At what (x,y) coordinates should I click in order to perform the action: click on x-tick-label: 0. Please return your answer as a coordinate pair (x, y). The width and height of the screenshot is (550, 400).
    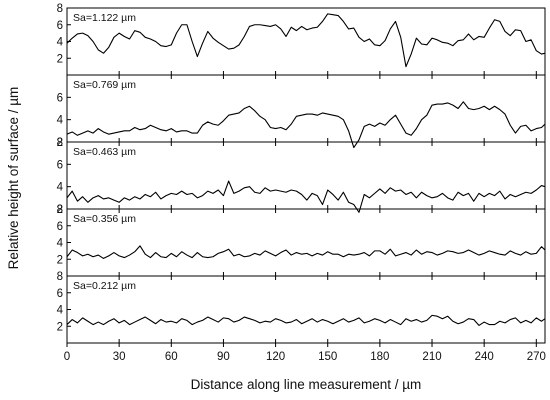
    Looking at the image, I should click on (67, 357).